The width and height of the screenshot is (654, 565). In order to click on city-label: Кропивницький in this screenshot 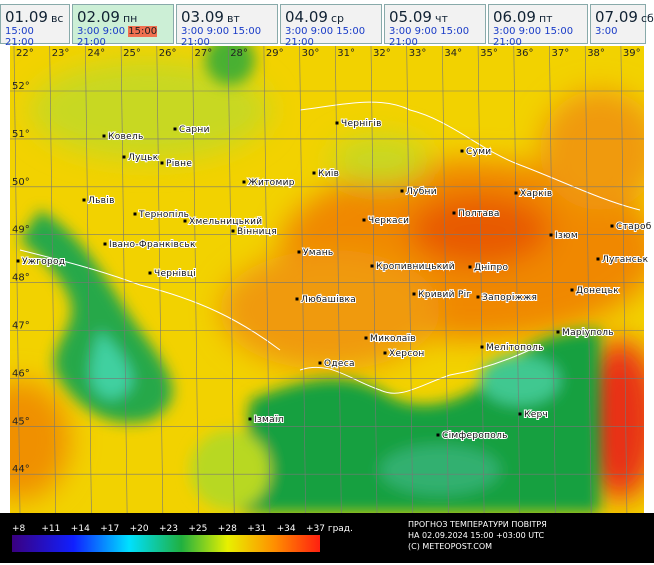, I will do `click(415, 267)`.